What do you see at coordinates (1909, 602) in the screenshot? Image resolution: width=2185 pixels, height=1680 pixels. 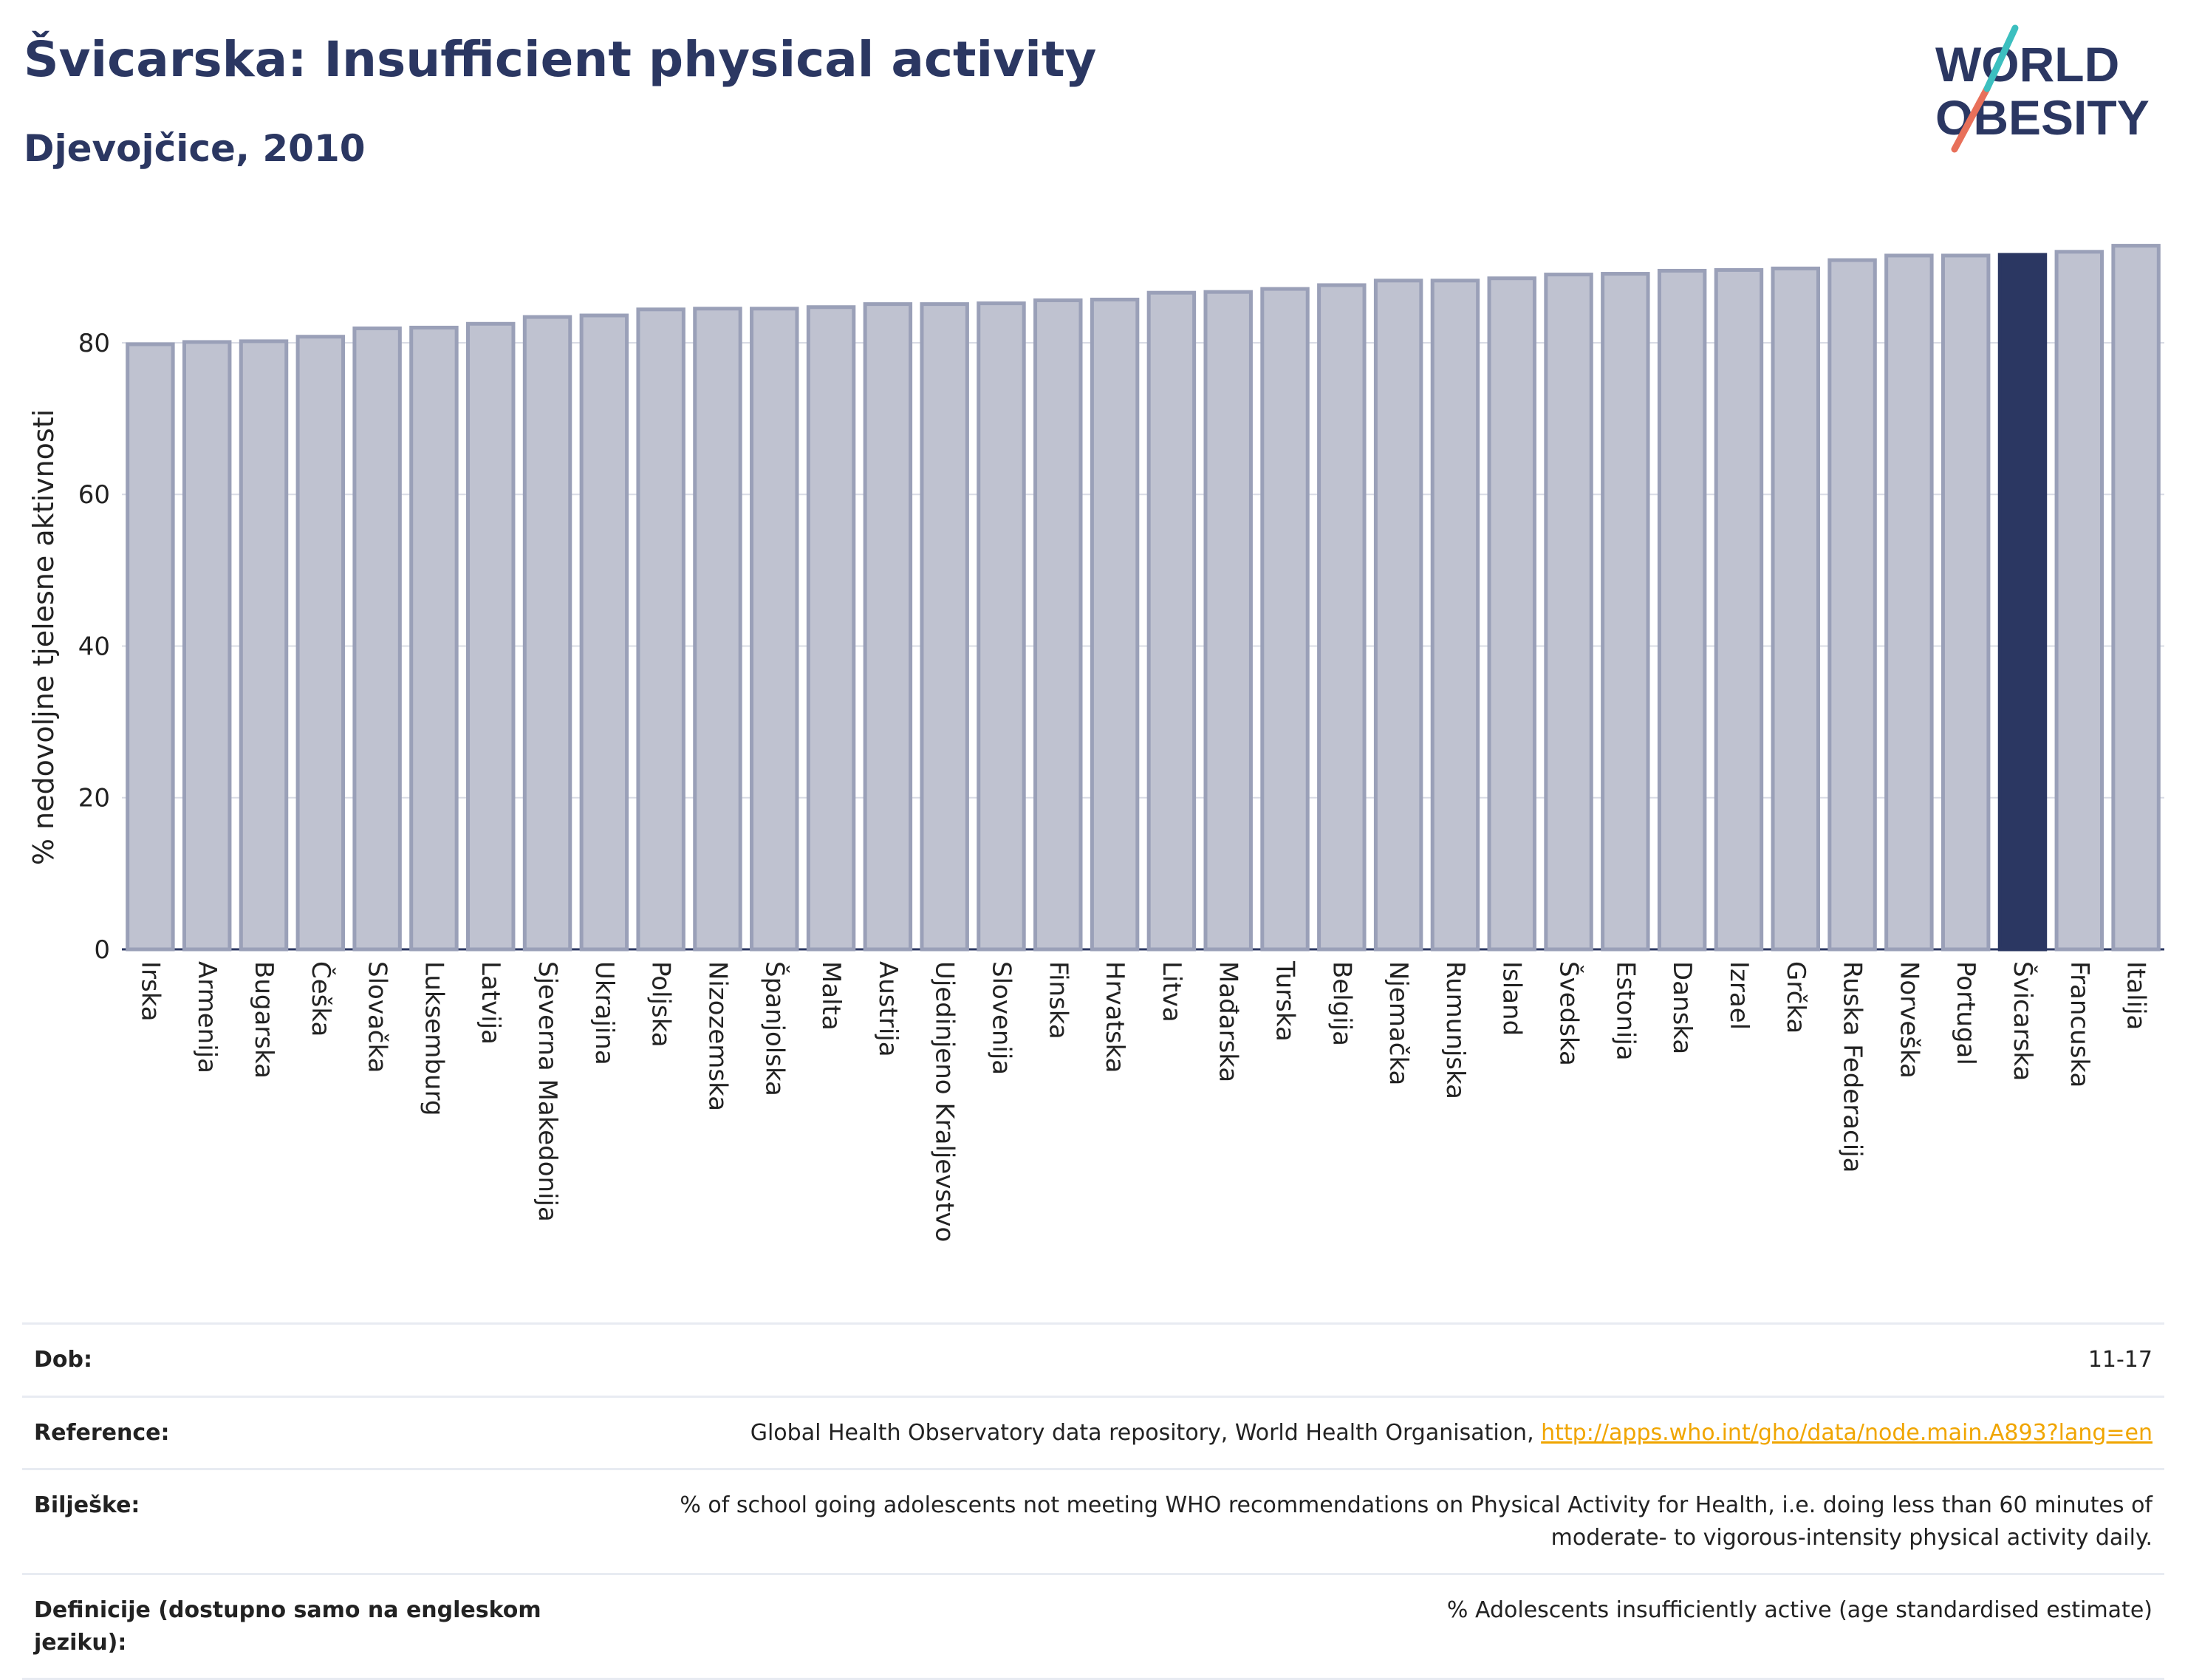 I see `bar-Norveška` at bounding box center [1909, 602].